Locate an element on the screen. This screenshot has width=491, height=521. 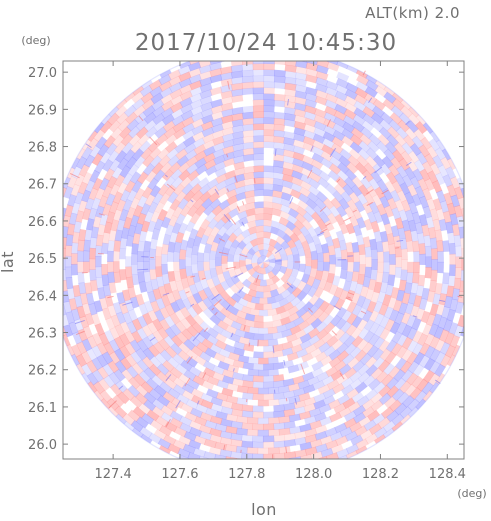
y-axis-title: lat is located at coordinates (8, 262).